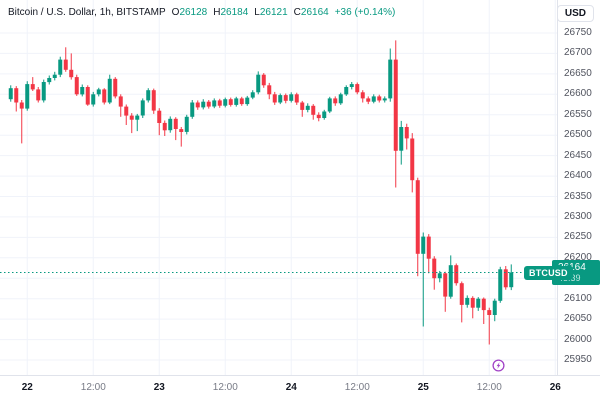 The width and height of the screenshot is (600, 400). I want to click on price-tick-label: 26350, so click(578, 196).